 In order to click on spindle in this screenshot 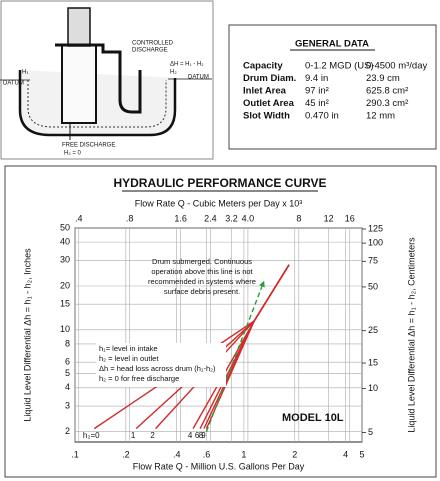, I will do `click(79, 27)`.